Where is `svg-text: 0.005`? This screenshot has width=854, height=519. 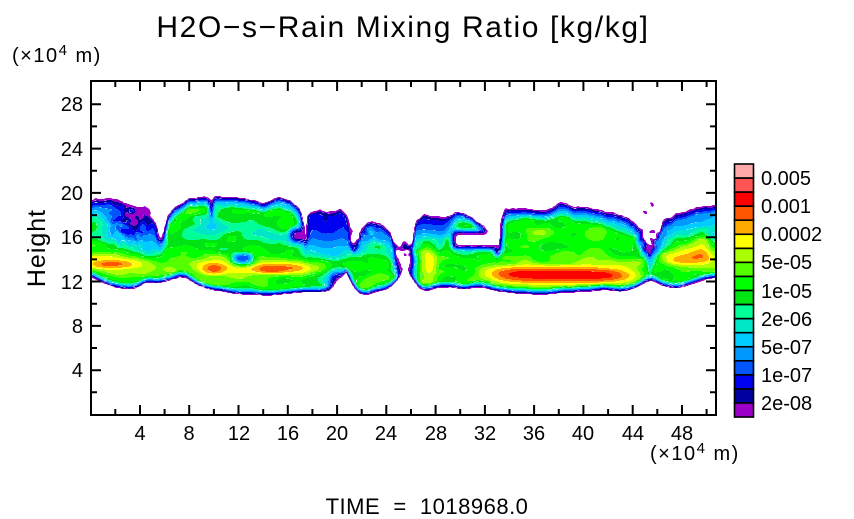 svg-text: 0.005 is located at coordinates (786, 179).